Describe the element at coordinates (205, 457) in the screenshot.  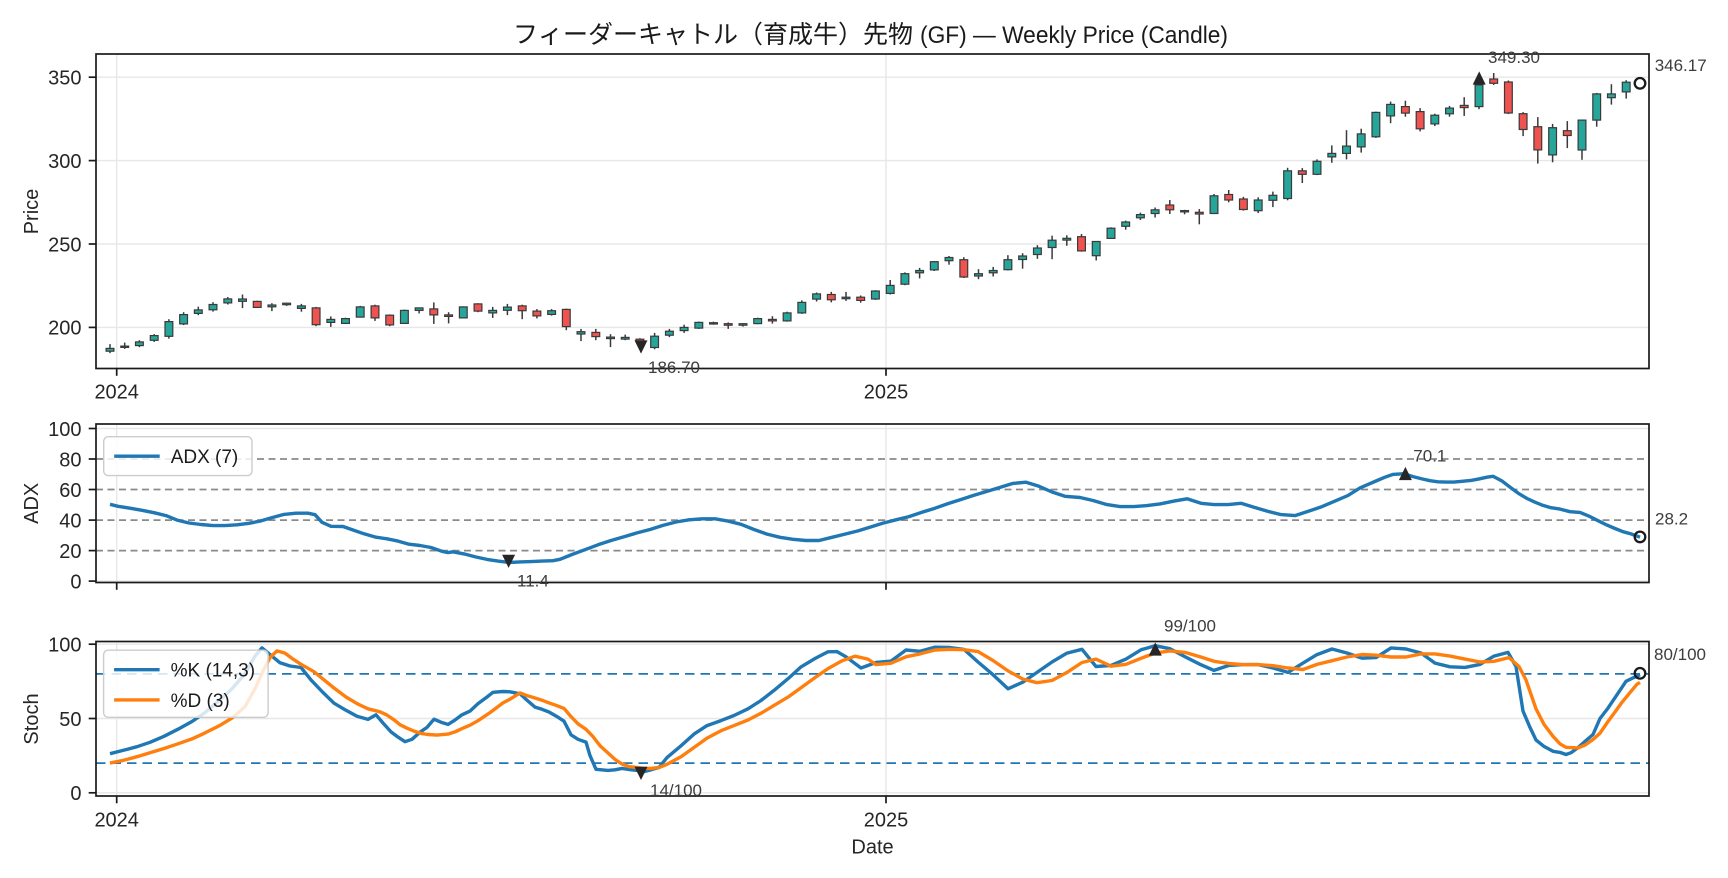
I see `svg-text: ADX (7)` at that location.